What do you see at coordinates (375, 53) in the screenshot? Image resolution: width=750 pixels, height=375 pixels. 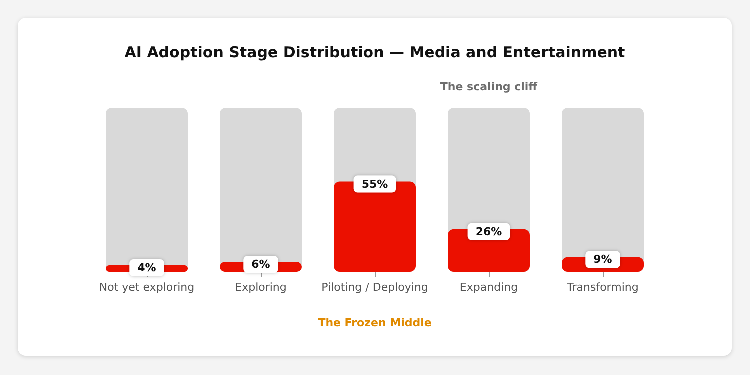 I see `chart-title: AI Adoption Stage Distribution — Media and Entertainment` at bounding box center [375, 53].